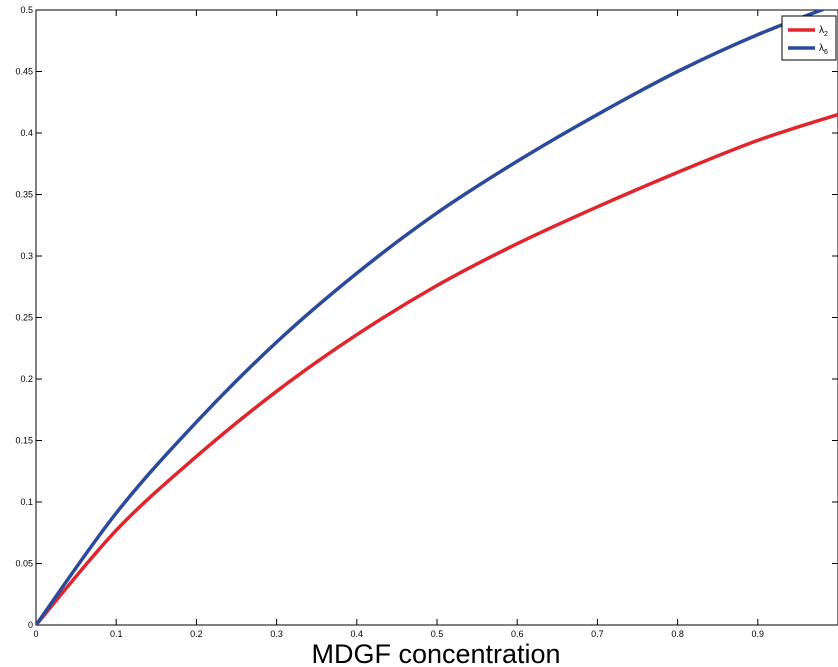 The image size is (838, 667). What do you see at coordinates (24, 72) in the screenshot?
I see `y-tick-label: 0.45` at bounding box center [24, 72].